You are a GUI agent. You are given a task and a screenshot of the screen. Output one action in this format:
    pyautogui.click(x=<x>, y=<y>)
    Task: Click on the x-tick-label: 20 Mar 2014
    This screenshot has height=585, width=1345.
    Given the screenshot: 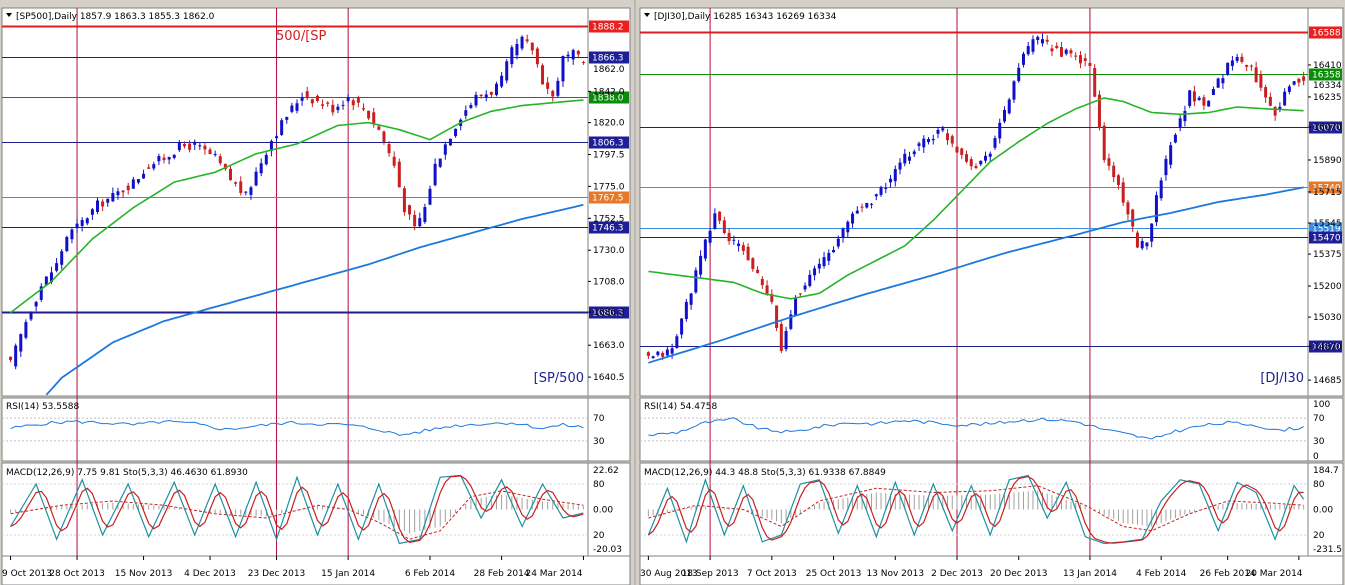 What is the action you would take?
    pyautogui.click(x=1273, y=574)
    